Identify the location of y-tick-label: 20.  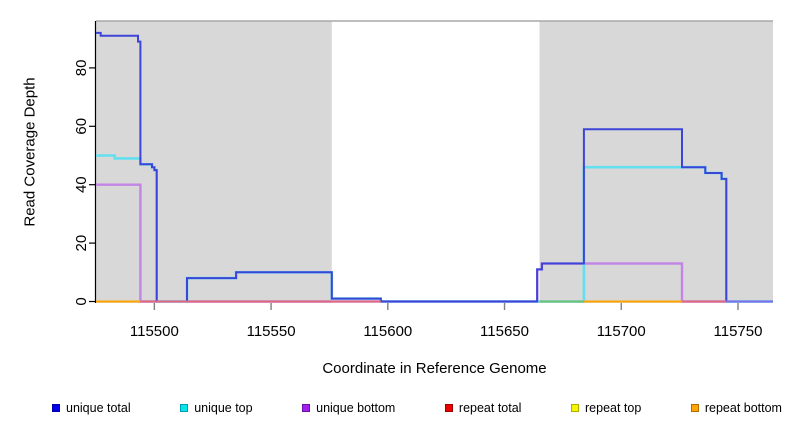
(81, 243).